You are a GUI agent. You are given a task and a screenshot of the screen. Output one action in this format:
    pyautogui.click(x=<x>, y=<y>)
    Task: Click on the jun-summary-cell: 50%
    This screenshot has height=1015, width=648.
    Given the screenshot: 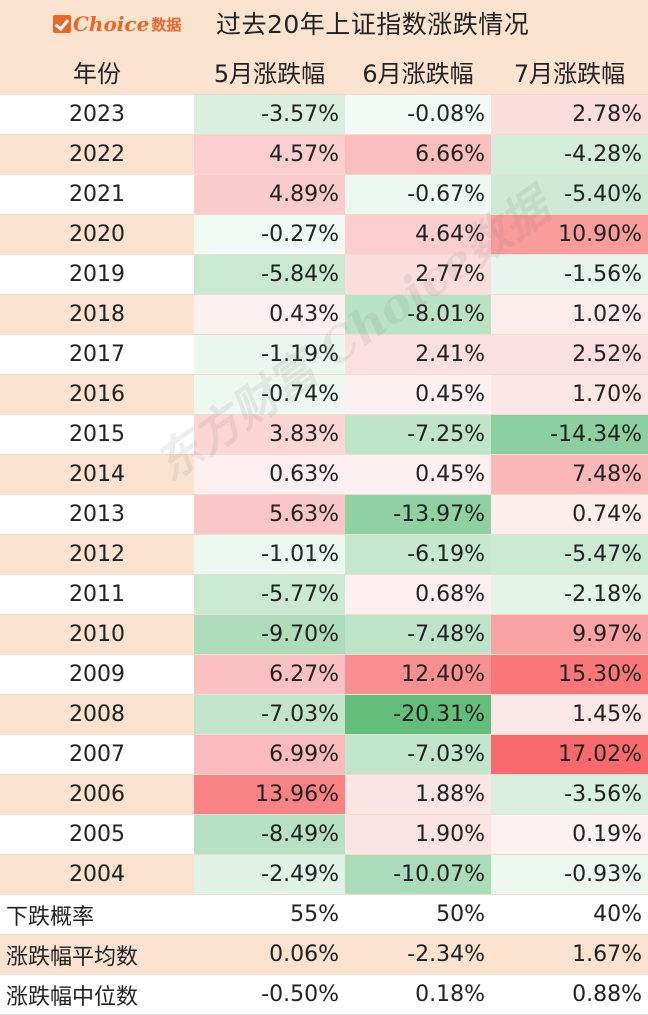 What is the action you would take?
    pyautogui.click(x=460, y=914)
    